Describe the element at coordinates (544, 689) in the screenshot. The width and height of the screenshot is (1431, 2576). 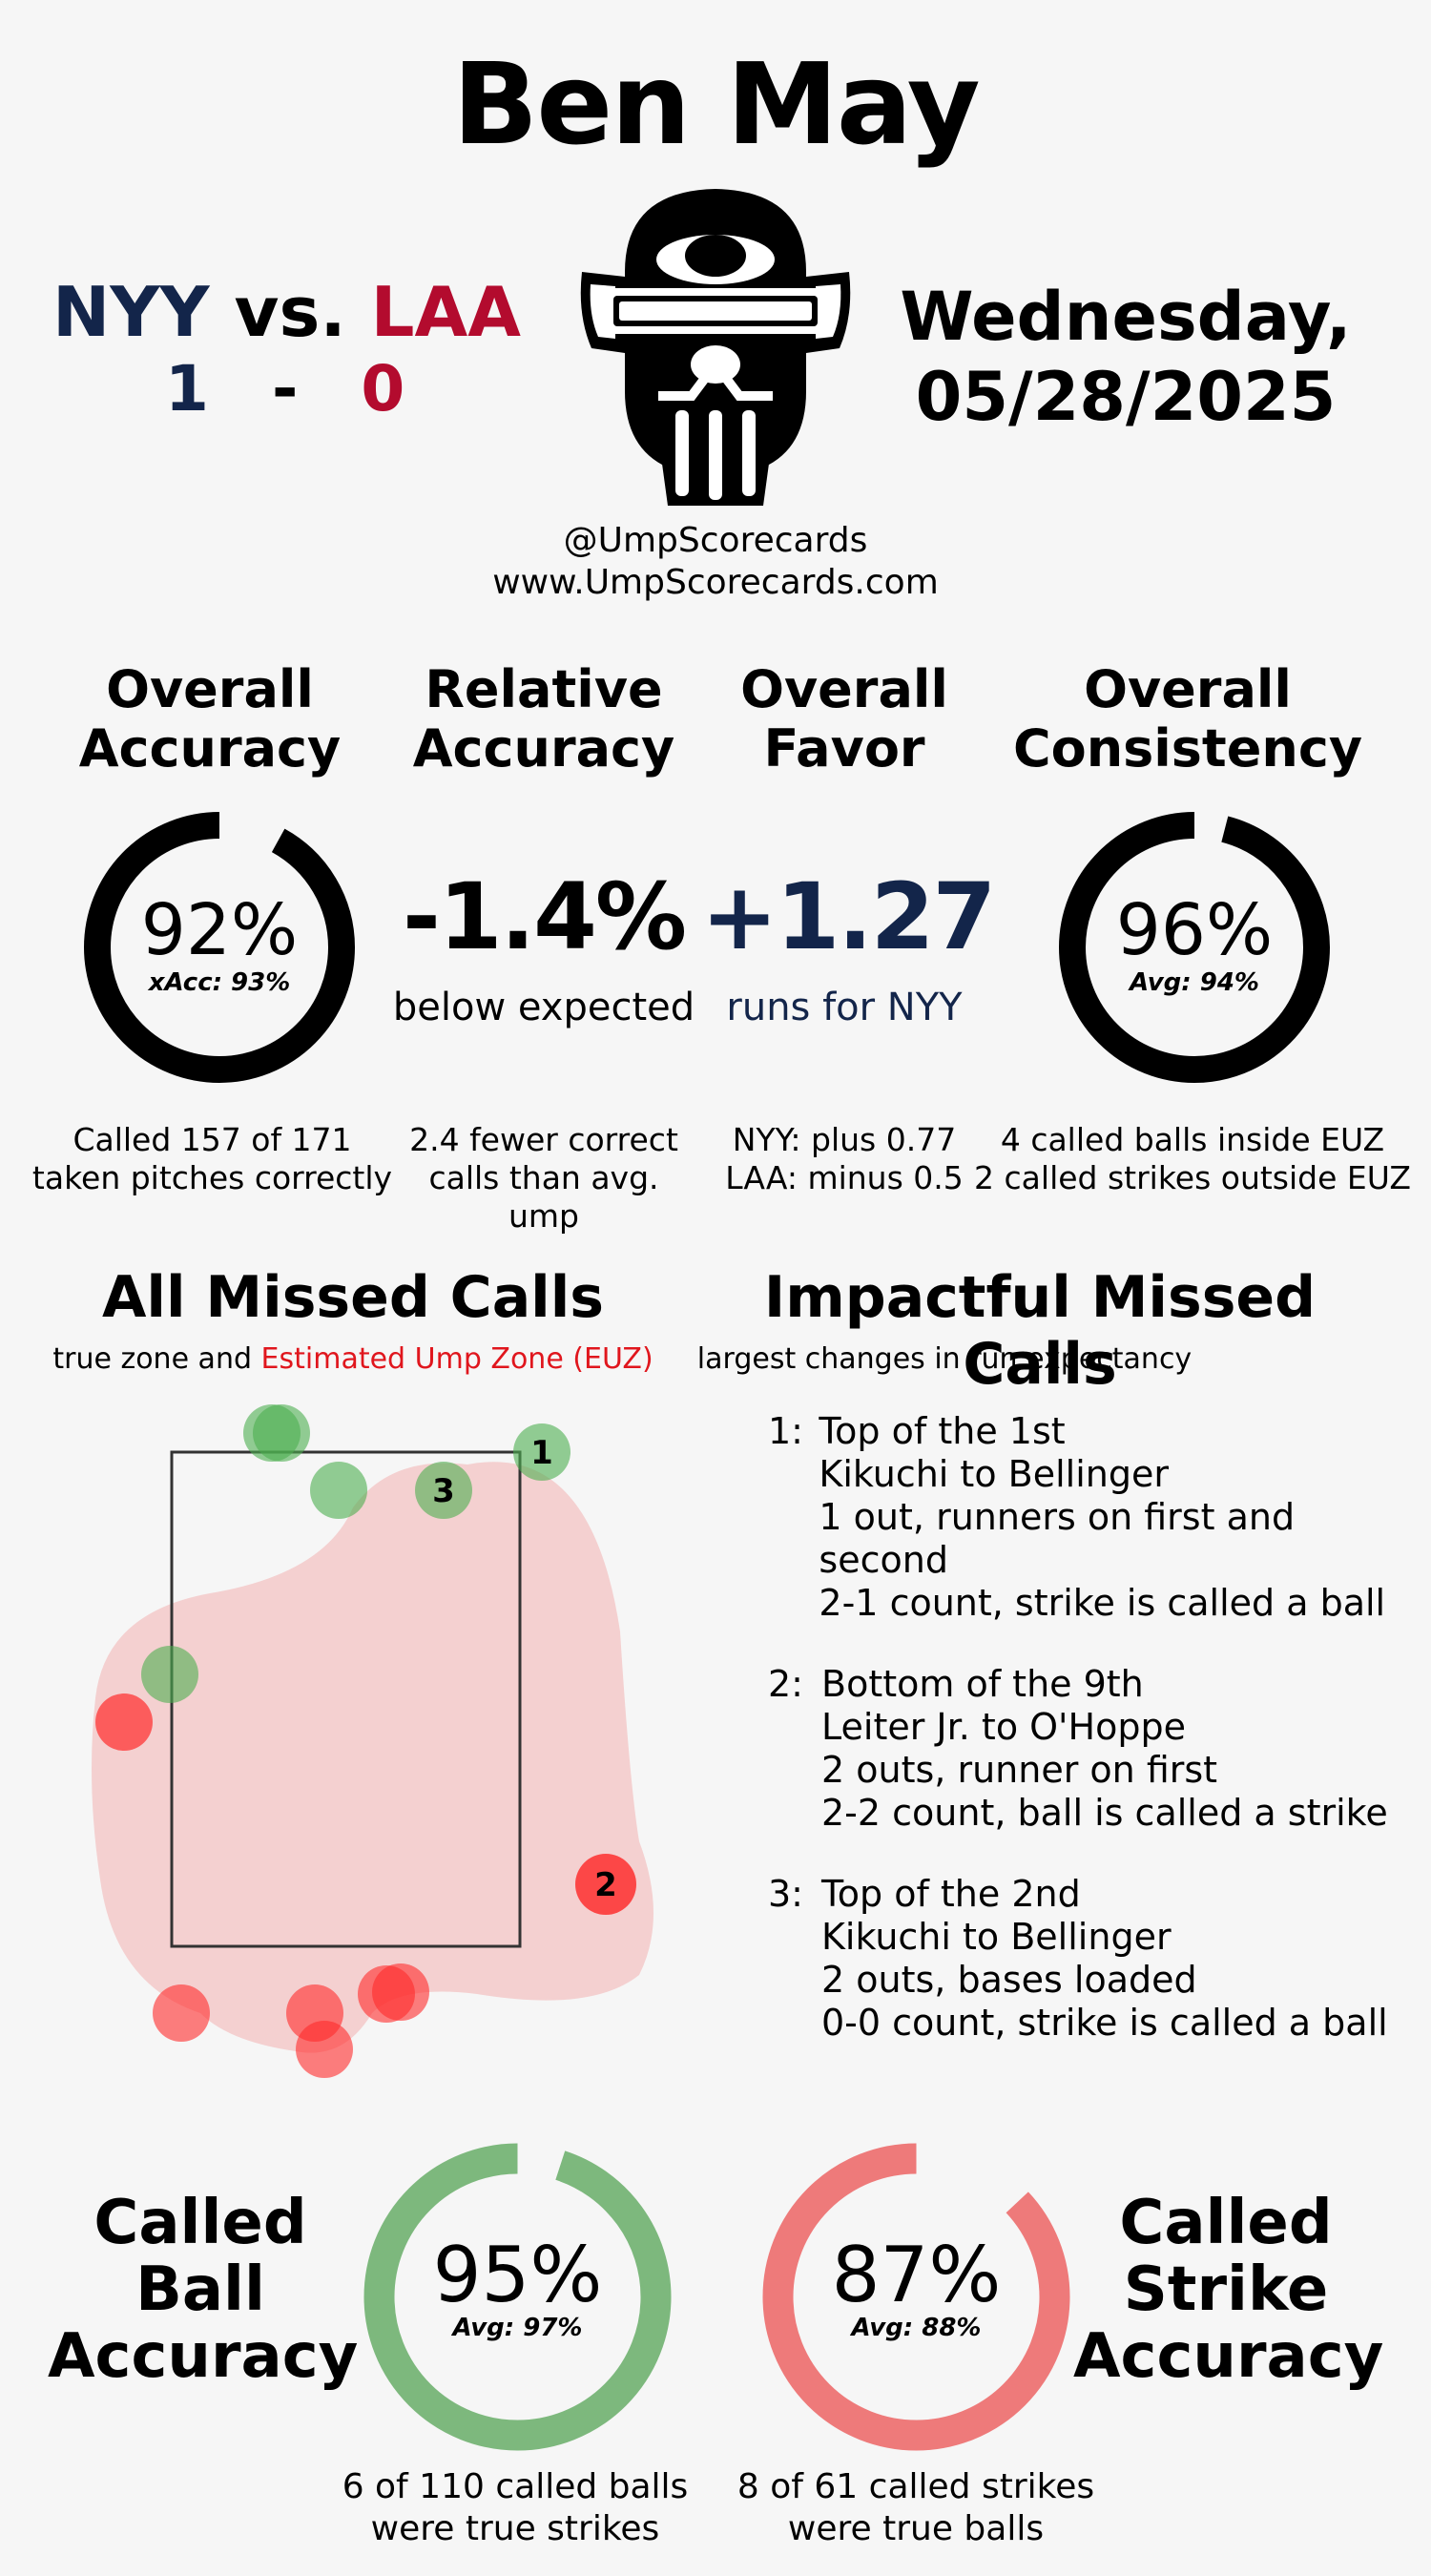
I see `relative-accuracy-title-line1: Relative` at that location.